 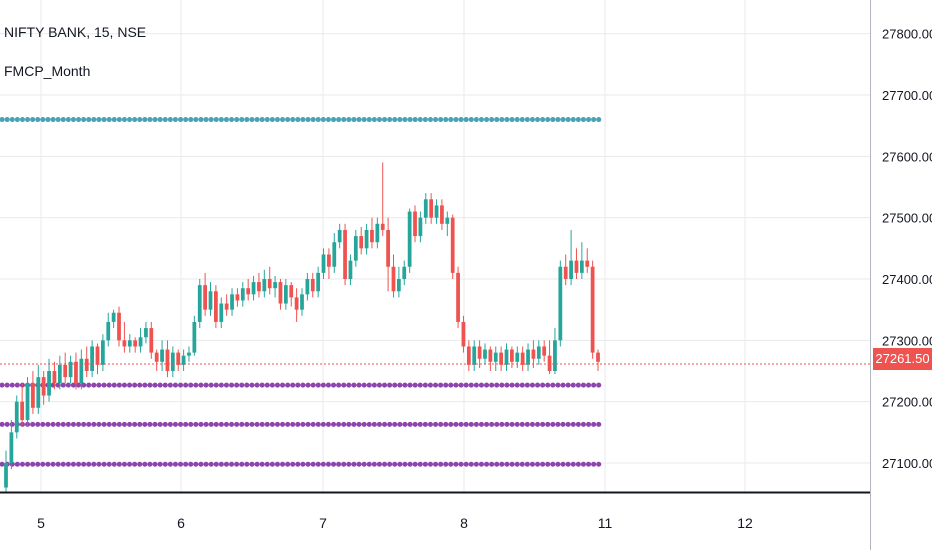 I want to click on time-axis: 5 6 7 8 11 12, so click(x=395, y=523).